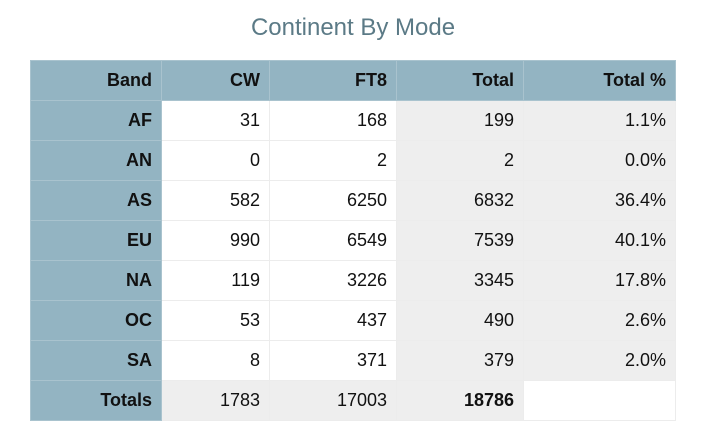 The image size is (706, 448). I want to click on row-label: EU, so click(96, 240).